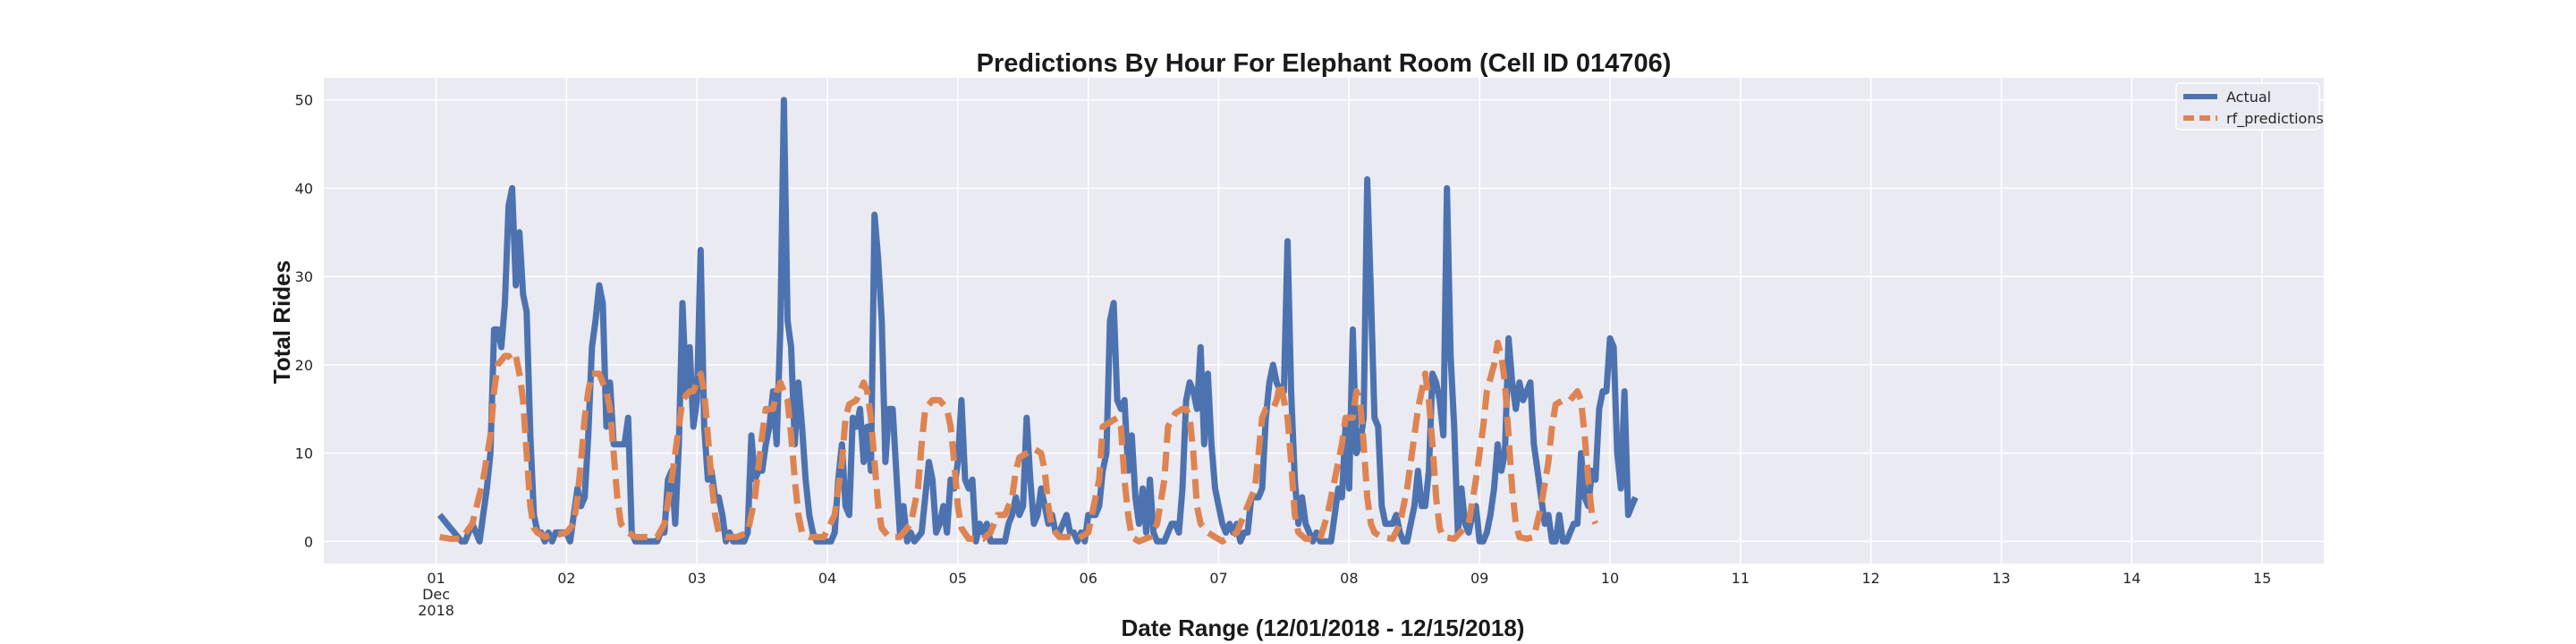 This screenshot has height=644, width=2576. Describe the element at coordinates (2262, 578) in the screenshot. I see `x-tick-label: 15` at that location.